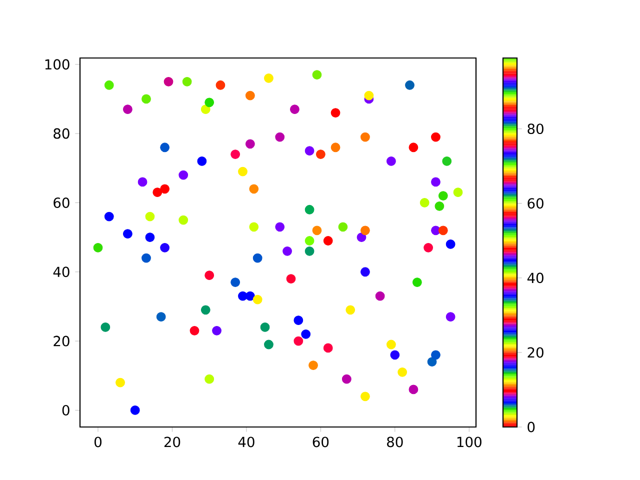  I want to click on y-tick-label: 100, so click(57, 64).